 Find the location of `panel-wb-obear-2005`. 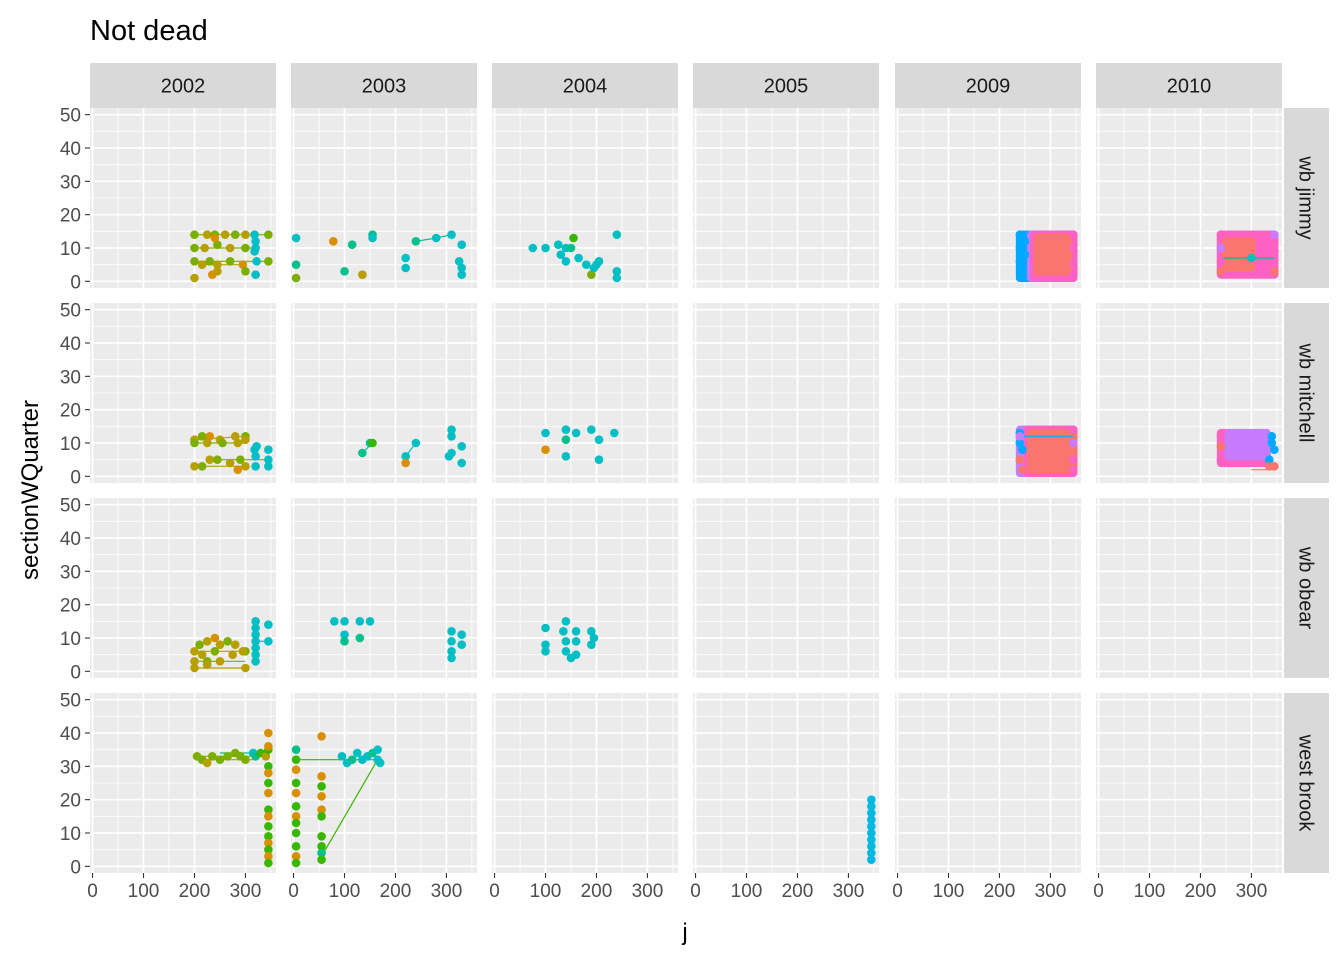

panel-wb-obear-2005 is located at coordinates (786, 588).